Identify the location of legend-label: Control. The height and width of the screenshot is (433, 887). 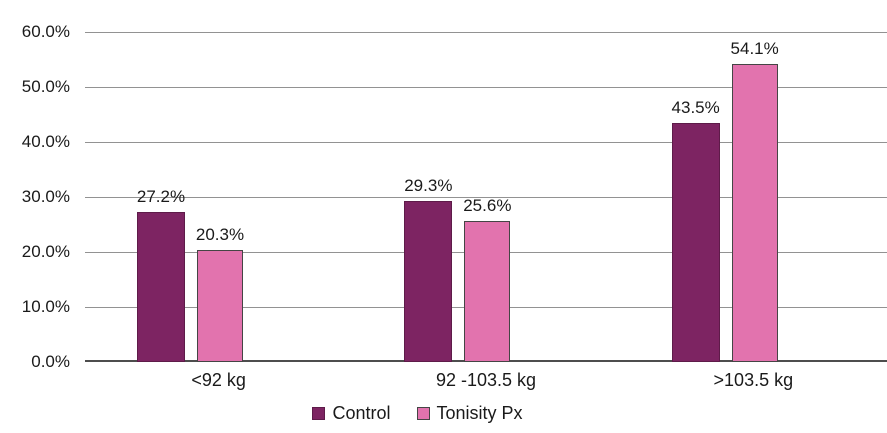
(361, 413).